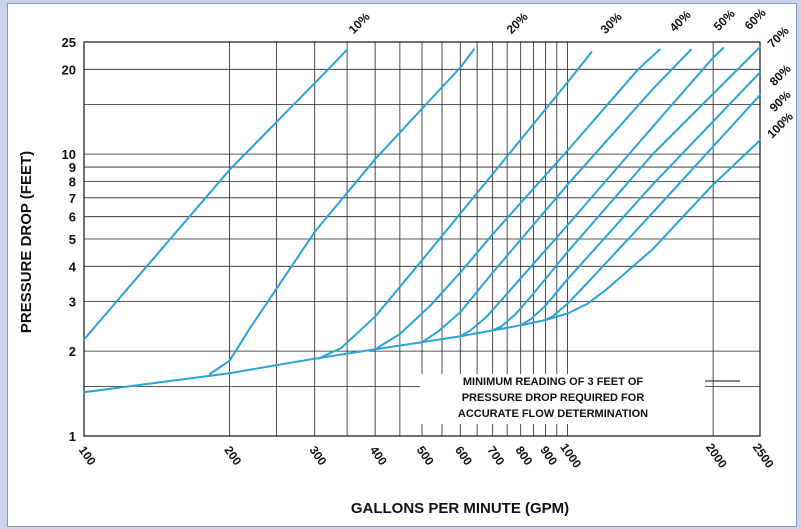  Describe the element at coordinates (680, 21) in the screenshot. I see `series-label: 40%` at that location.